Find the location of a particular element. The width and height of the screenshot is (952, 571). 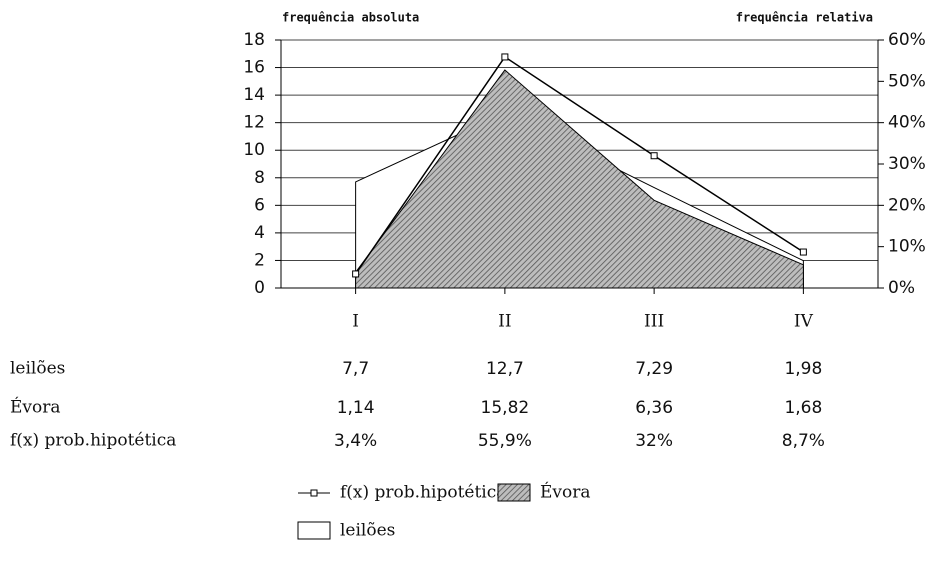

y2-tick-label: 50% is located at coordinates (907, 81).